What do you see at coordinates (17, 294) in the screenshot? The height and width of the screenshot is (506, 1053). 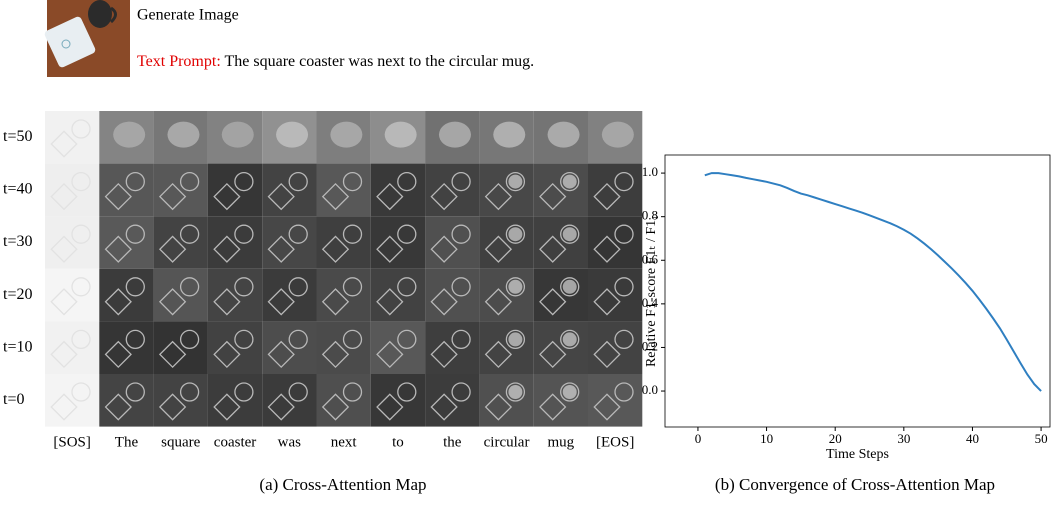 I see `row-label: t=20` at bounding box center [17, 294].